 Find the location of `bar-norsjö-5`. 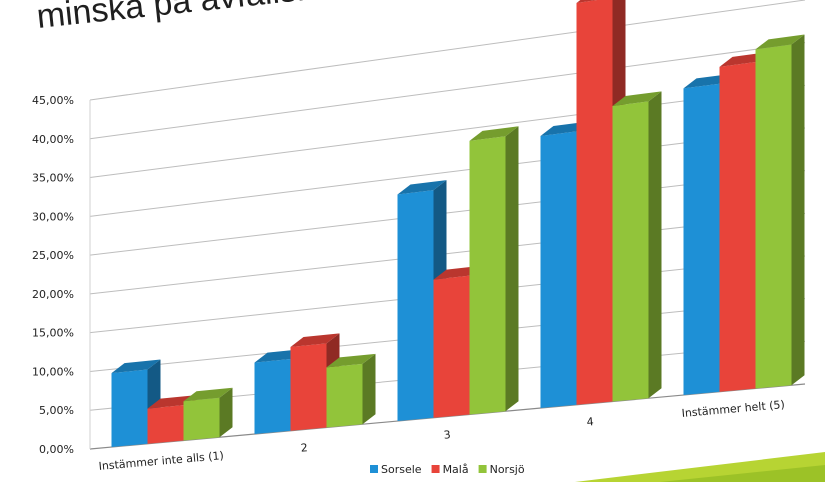

bar-norsjö-5 is located at coordinates (780, 211).